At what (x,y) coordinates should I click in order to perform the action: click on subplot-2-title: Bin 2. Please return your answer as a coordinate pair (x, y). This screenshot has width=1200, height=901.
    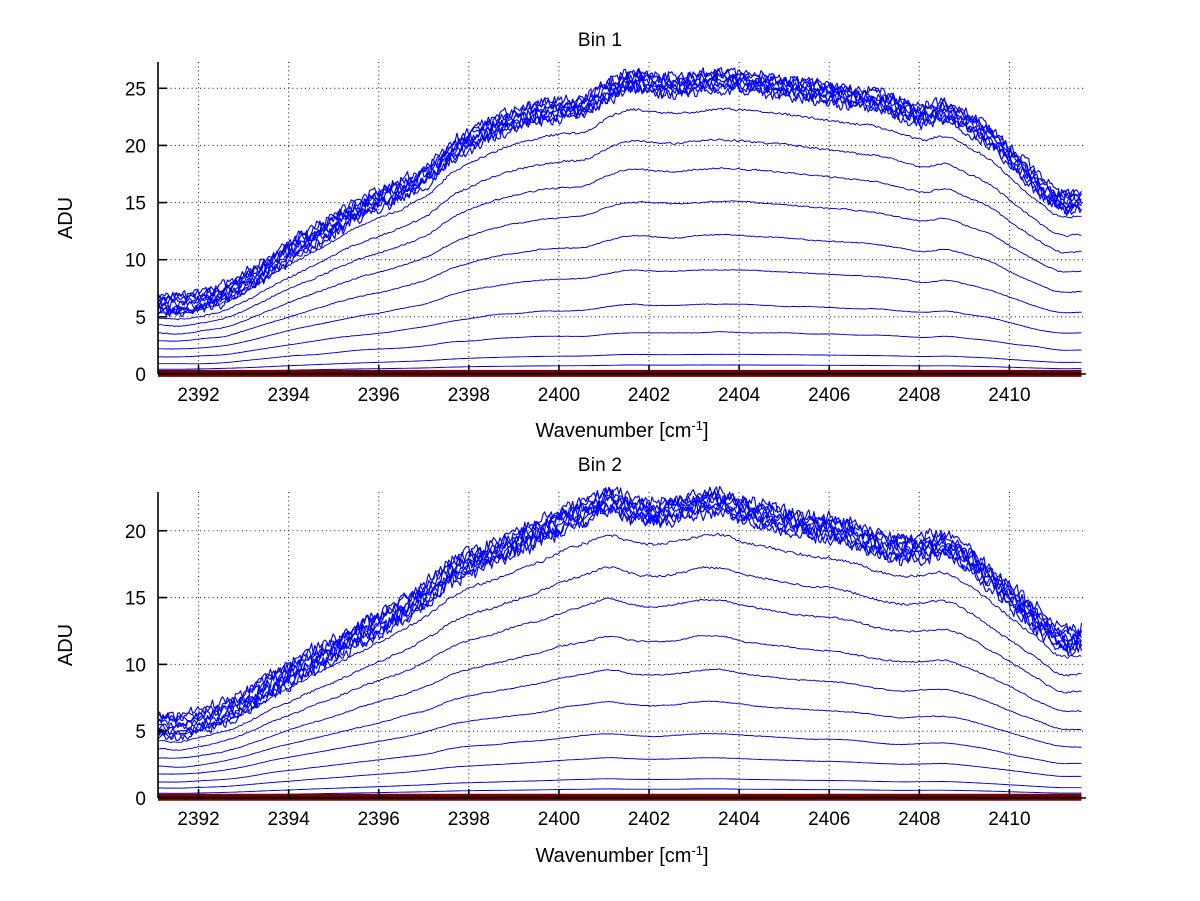
    Looking at the image, I should click on (600, 465).